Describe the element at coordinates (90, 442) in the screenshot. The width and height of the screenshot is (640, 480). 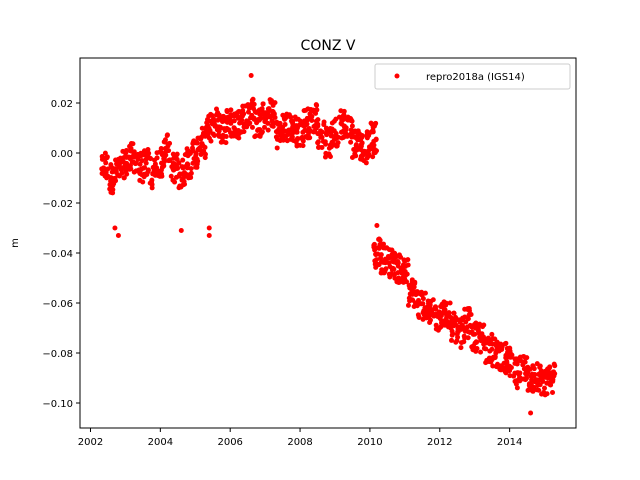
I see `x-tick-label: 2002` at that location.